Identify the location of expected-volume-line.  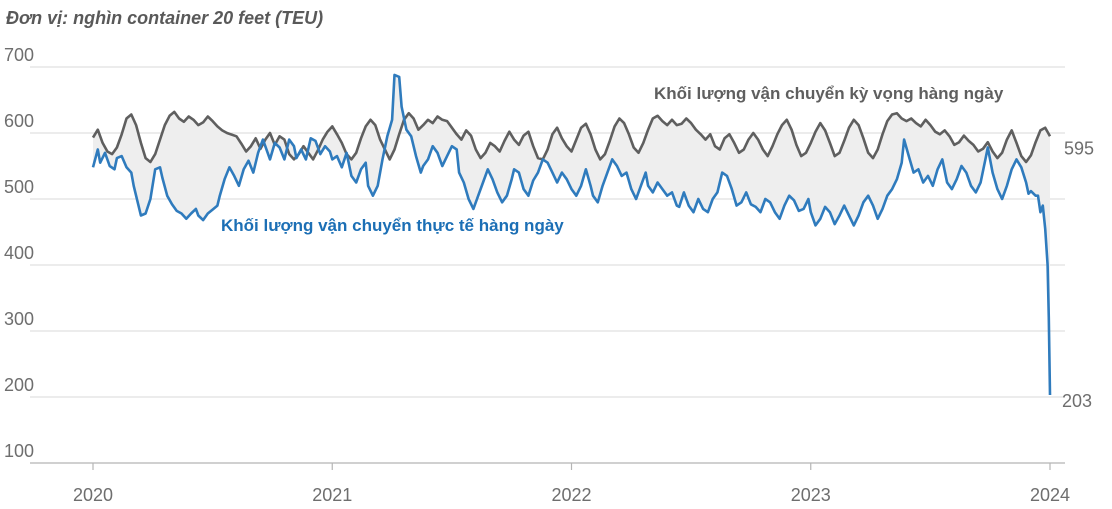
(571, 137).